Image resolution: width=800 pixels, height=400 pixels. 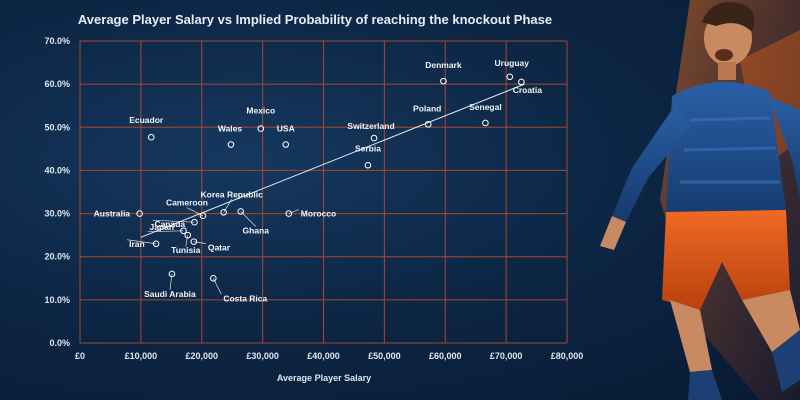 I want to click on y-tick-label: 40.0%, so click(x=57, y=170).